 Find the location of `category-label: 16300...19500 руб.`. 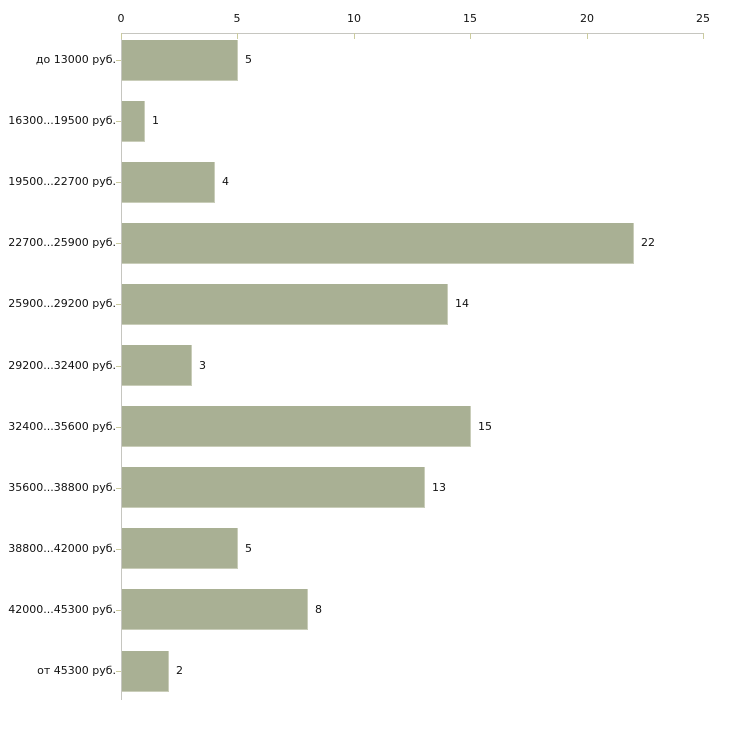

category-label: 16300...19500 руб. is located at coordinates (62, 120).